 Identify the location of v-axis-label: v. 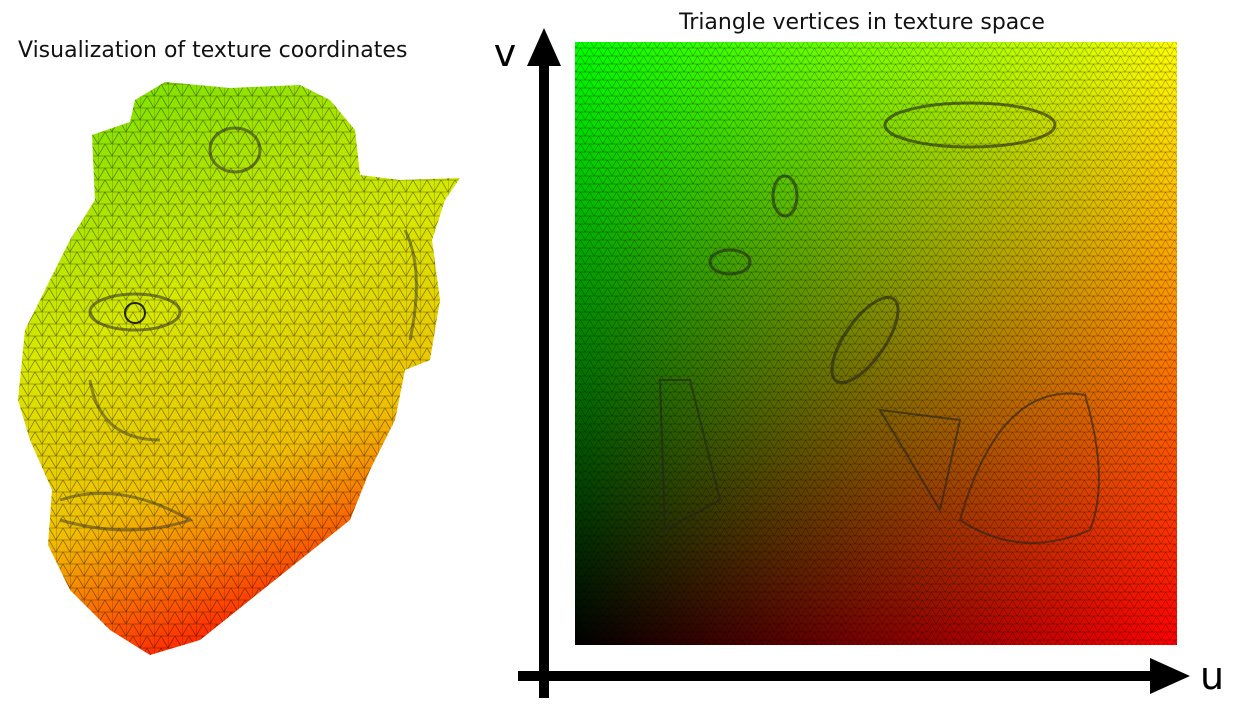
(505, 53).